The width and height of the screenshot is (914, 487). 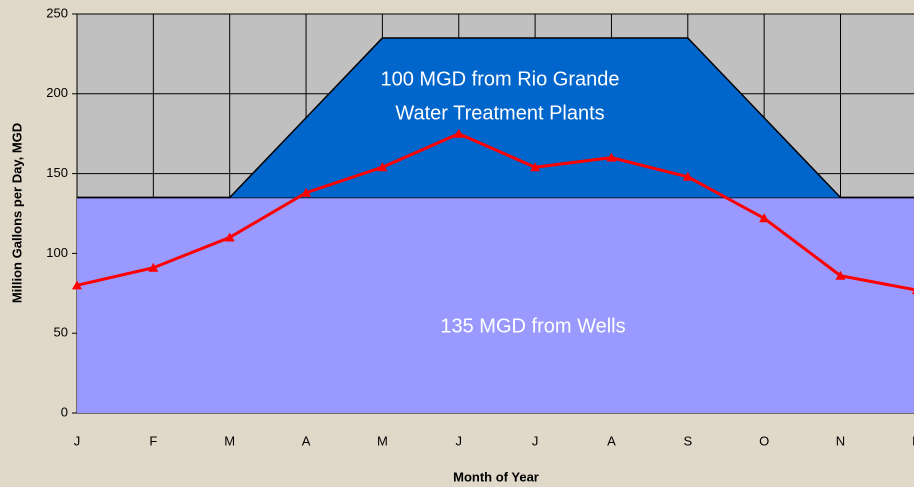 I want to click on y-tick-label: 250, so click(x=57, y=12).